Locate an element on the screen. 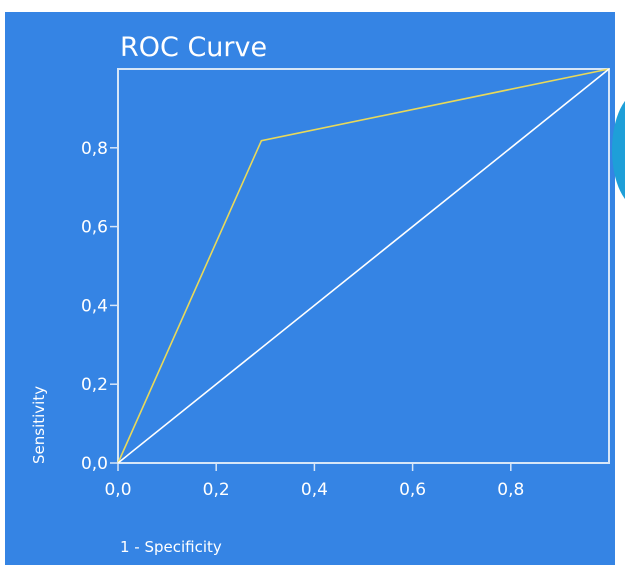 This screenshot has height=565, width=625. y-axis: 0,0 0,2 0,4 0,6 0,8 is located at coordinates (99, 306).